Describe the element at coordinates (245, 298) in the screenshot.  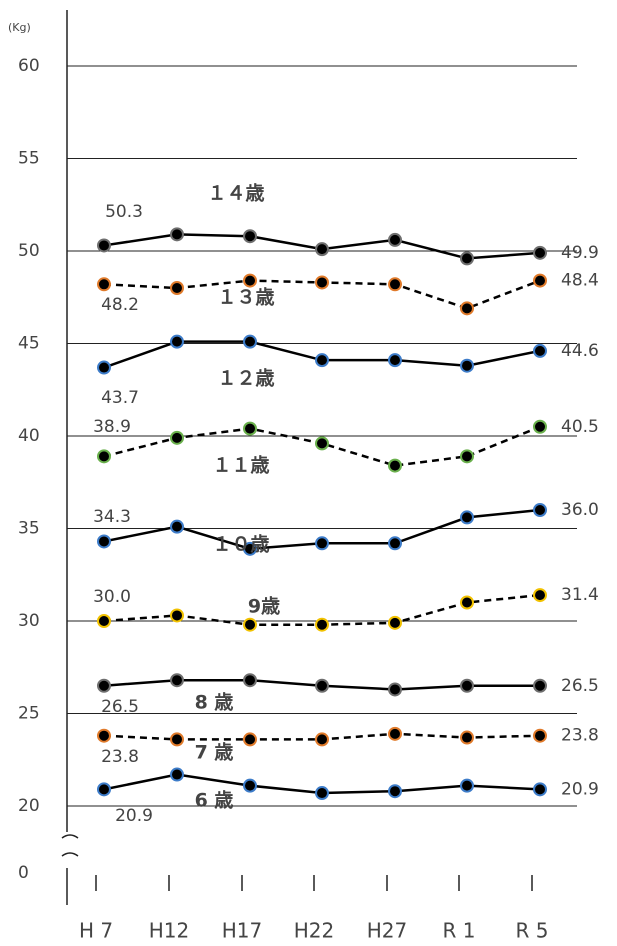
I see `series-label: １３歳` at that location.